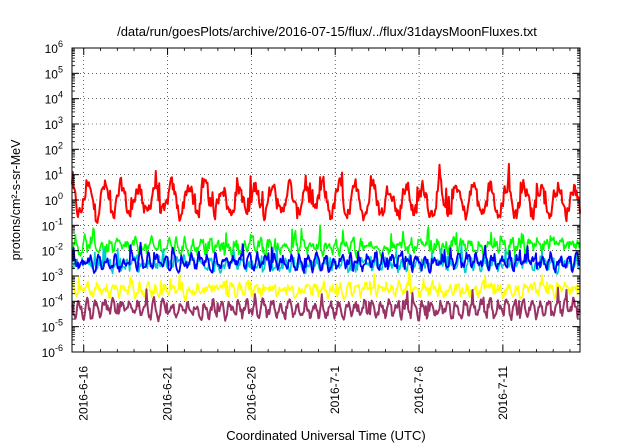  I want to click on y-tick-label: 10³, so click(54, 123).